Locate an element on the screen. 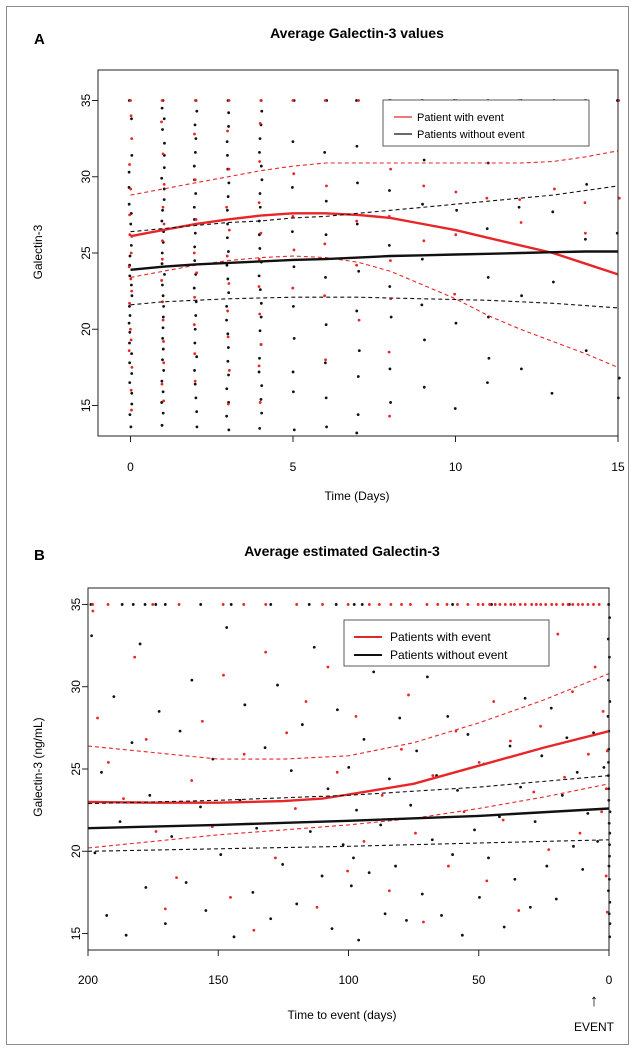 This screenshot has width=637, height=1053. panel-a-letter: A is located at coordinates (39, 39).